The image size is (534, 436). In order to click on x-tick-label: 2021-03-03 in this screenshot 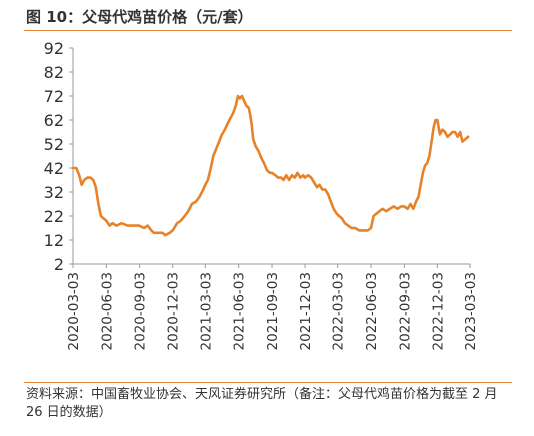, I will do `click(206, 311)`.